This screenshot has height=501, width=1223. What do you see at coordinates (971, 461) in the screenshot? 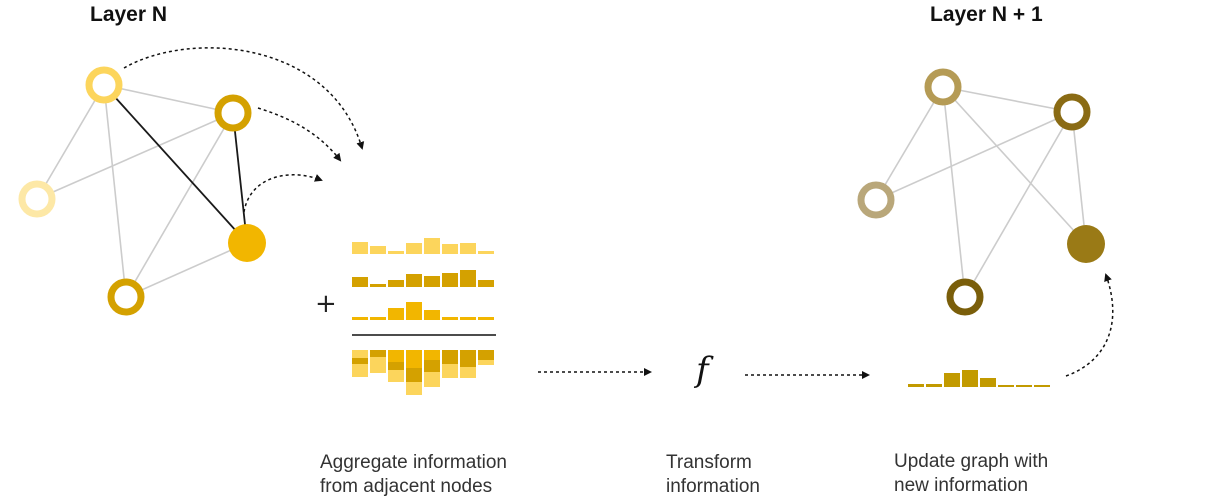
I see `caption-line: Update graph with` at bounding box center [971, 461].